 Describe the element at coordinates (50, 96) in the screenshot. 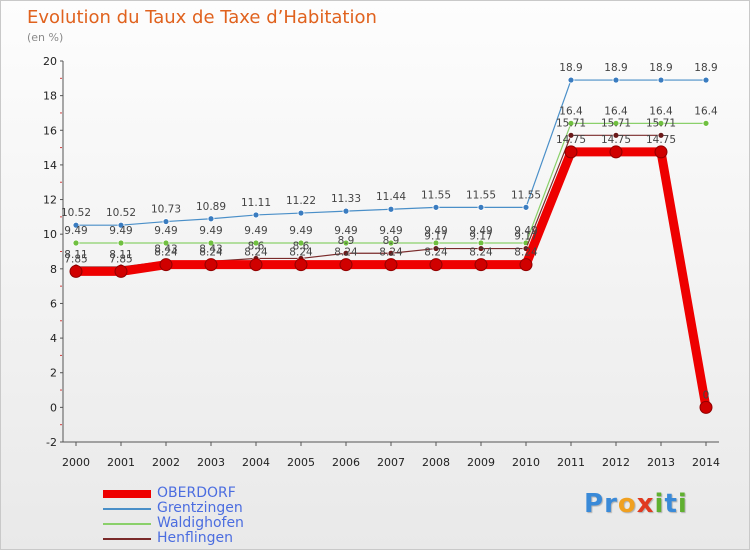

I see `y-tick-label: 18` at that location.